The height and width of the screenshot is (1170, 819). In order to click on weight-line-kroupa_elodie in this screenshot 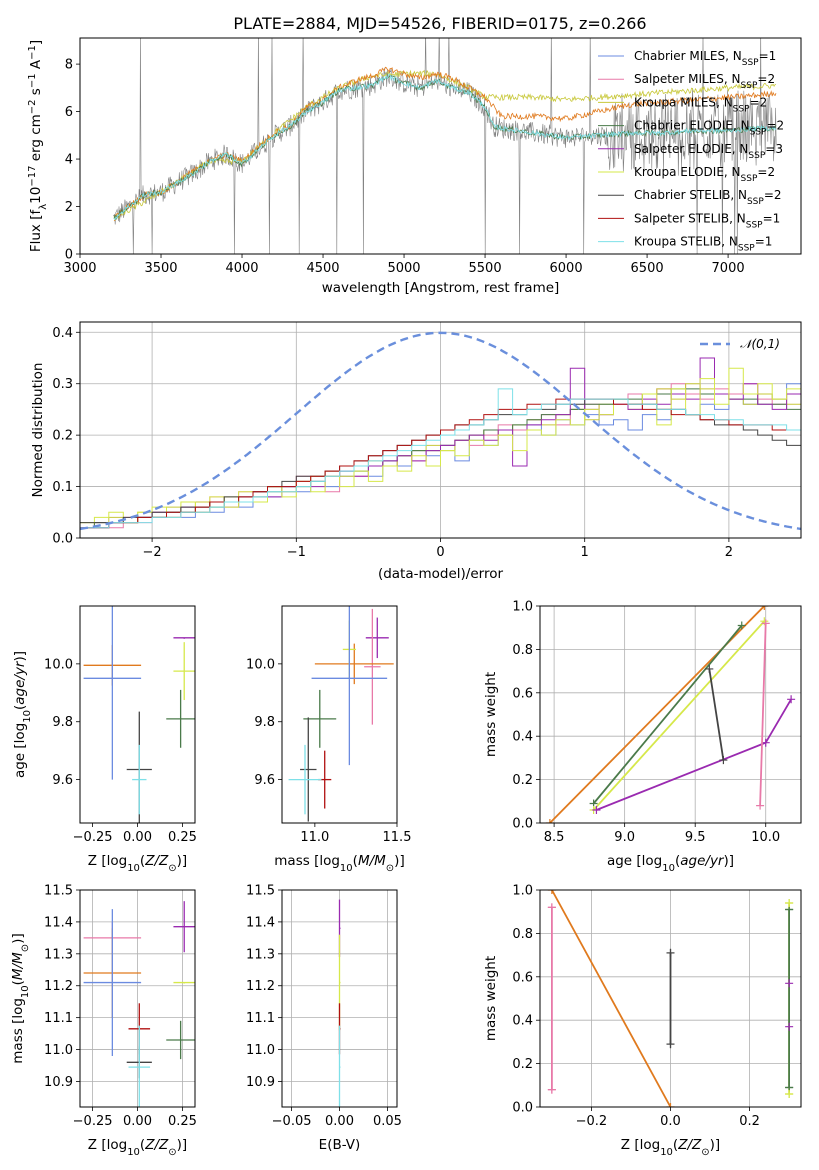, I will do `click(678, 715)`.